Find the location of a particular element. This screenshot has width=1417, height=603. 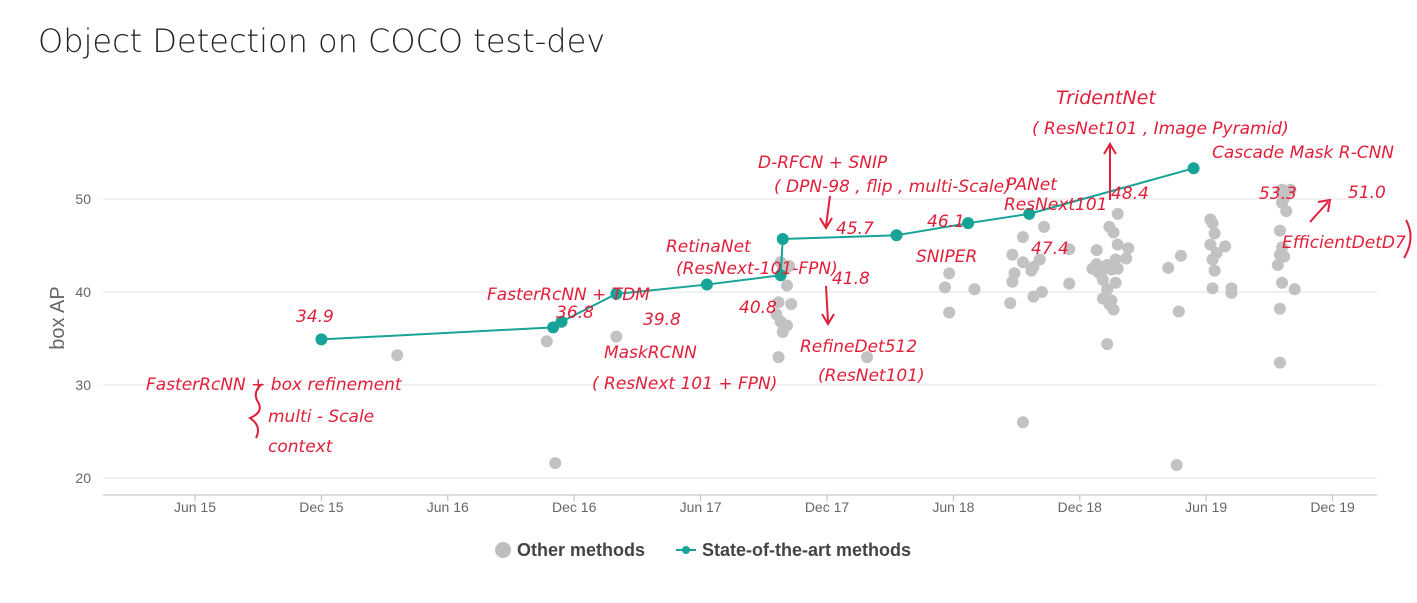

anno-mask-rcnn-2: ( ResNext 101 + FPN) is located at coordinates (684, 384).